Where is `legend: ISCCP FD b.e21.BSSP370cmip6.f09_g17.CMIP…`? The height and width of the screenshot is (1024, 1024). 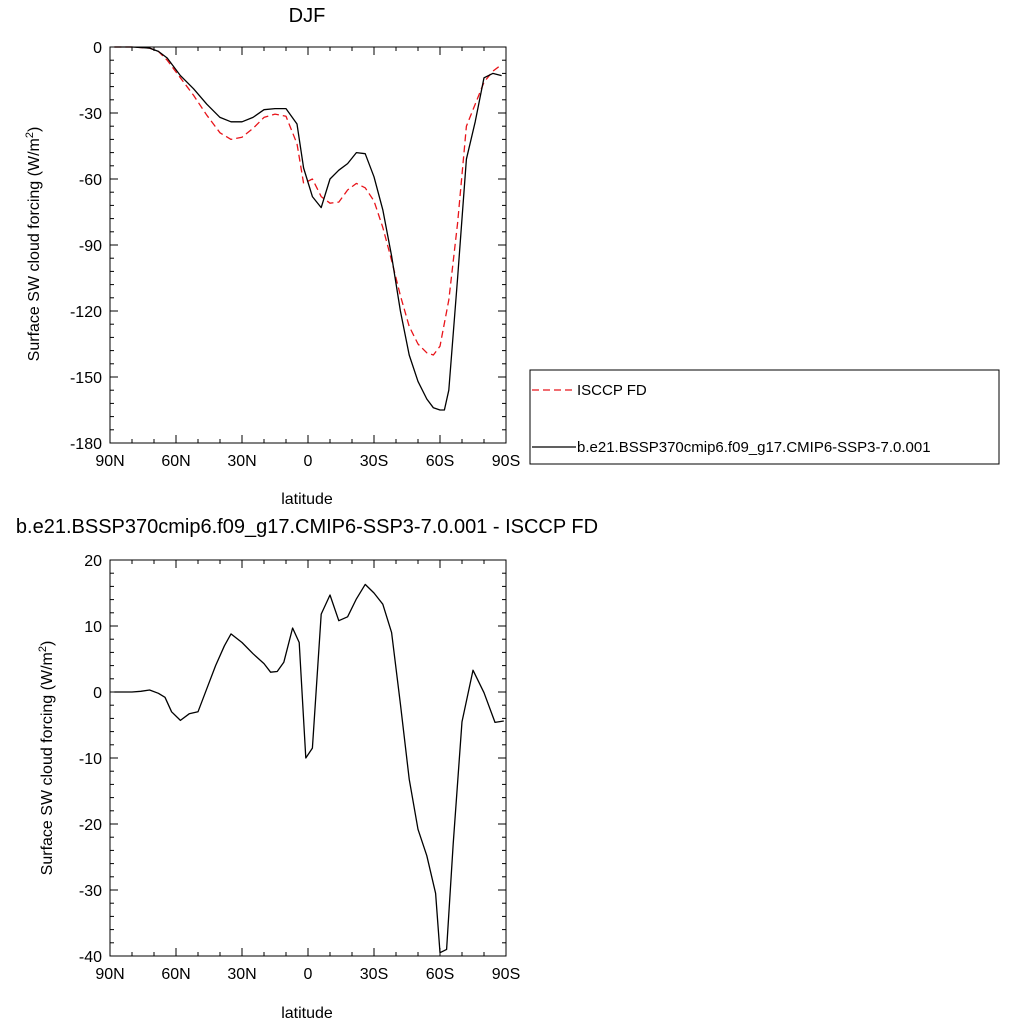 legend: ISCCP FD b.e21.BSSP370cmip6.f09_g17.CMIP… is located at coordinates (764, 417).